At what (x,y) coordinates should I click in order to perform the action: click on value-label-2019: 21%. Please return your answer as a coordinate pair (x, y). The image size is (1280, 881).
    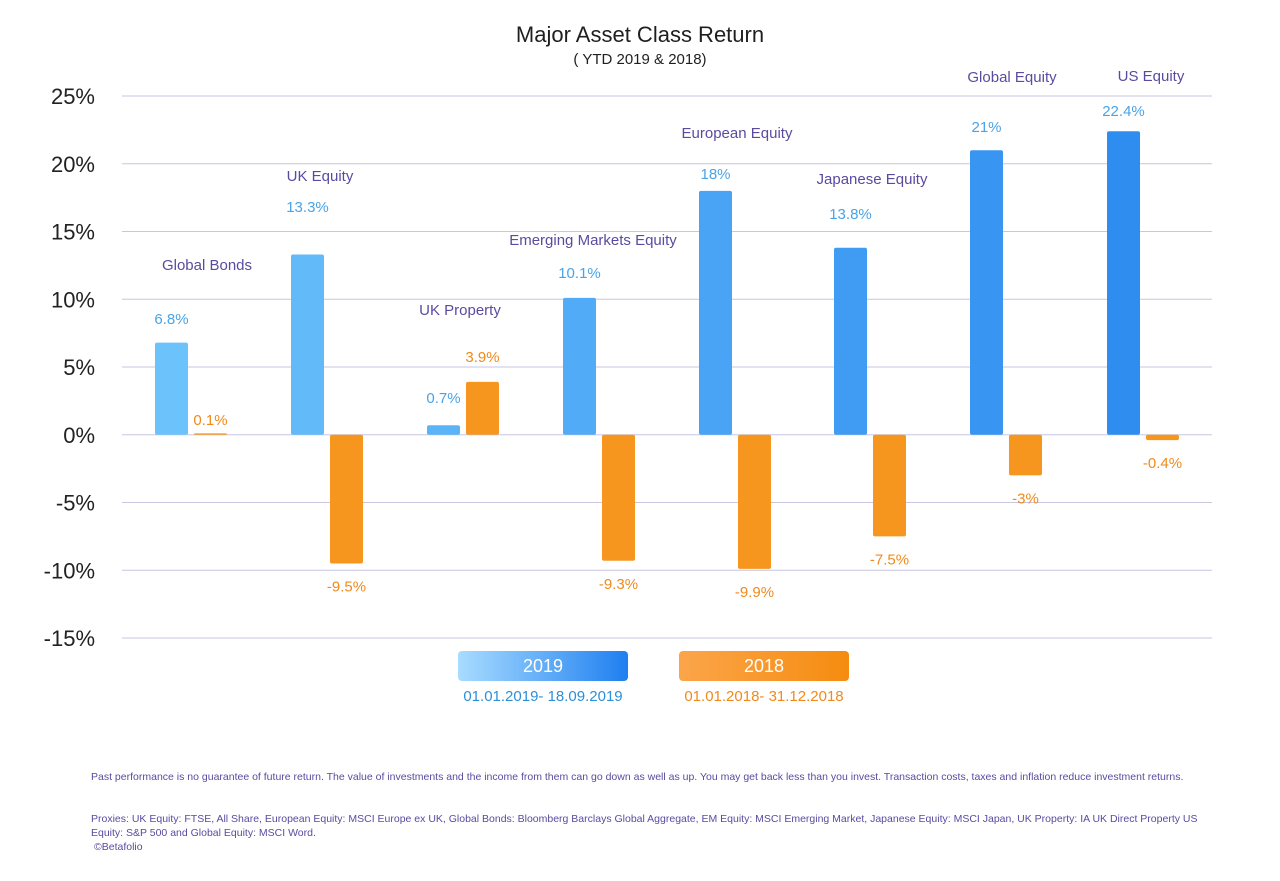
    Looking at the image, I should click on (986, 127).